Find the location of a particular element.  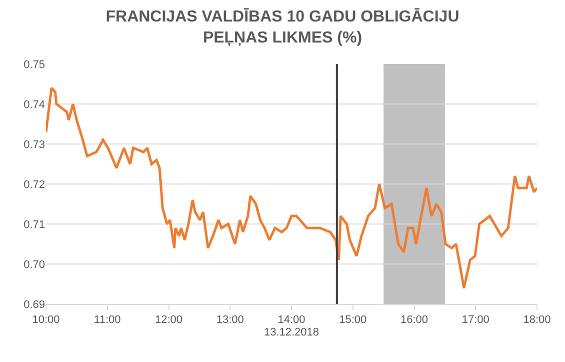

y-tick-label: 0.74 is located at coordinates (34, 104).